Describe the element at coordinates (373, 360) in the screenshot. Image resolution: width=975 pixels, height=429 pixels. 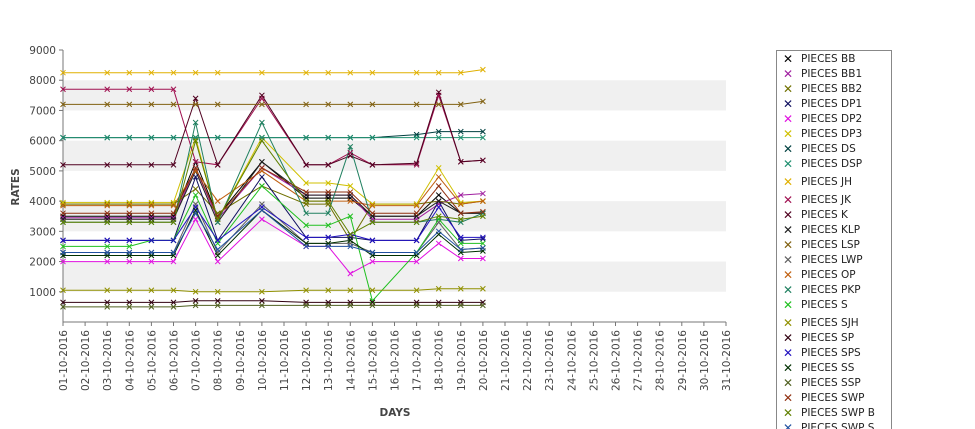
I see `x-tick-label: 15-10-2016` at that location.